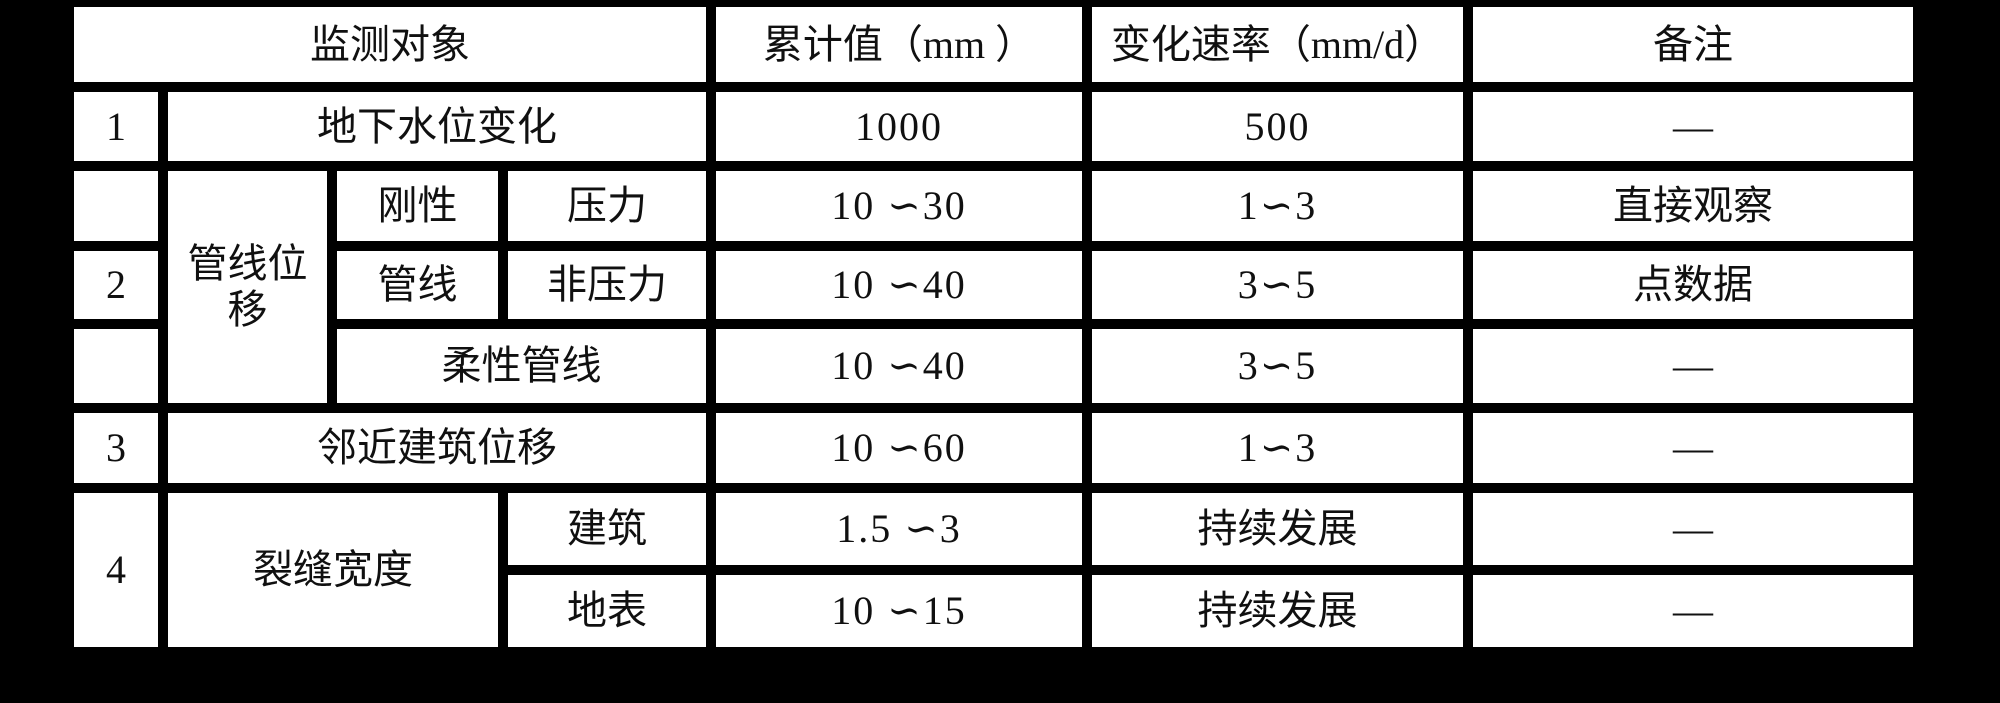 The width and height of the screenshot is (2000, 703). Describe the element at coordinates (1277, 366) in the screenshot. I see `cell-row2c-rate: 3∽5` at that location.